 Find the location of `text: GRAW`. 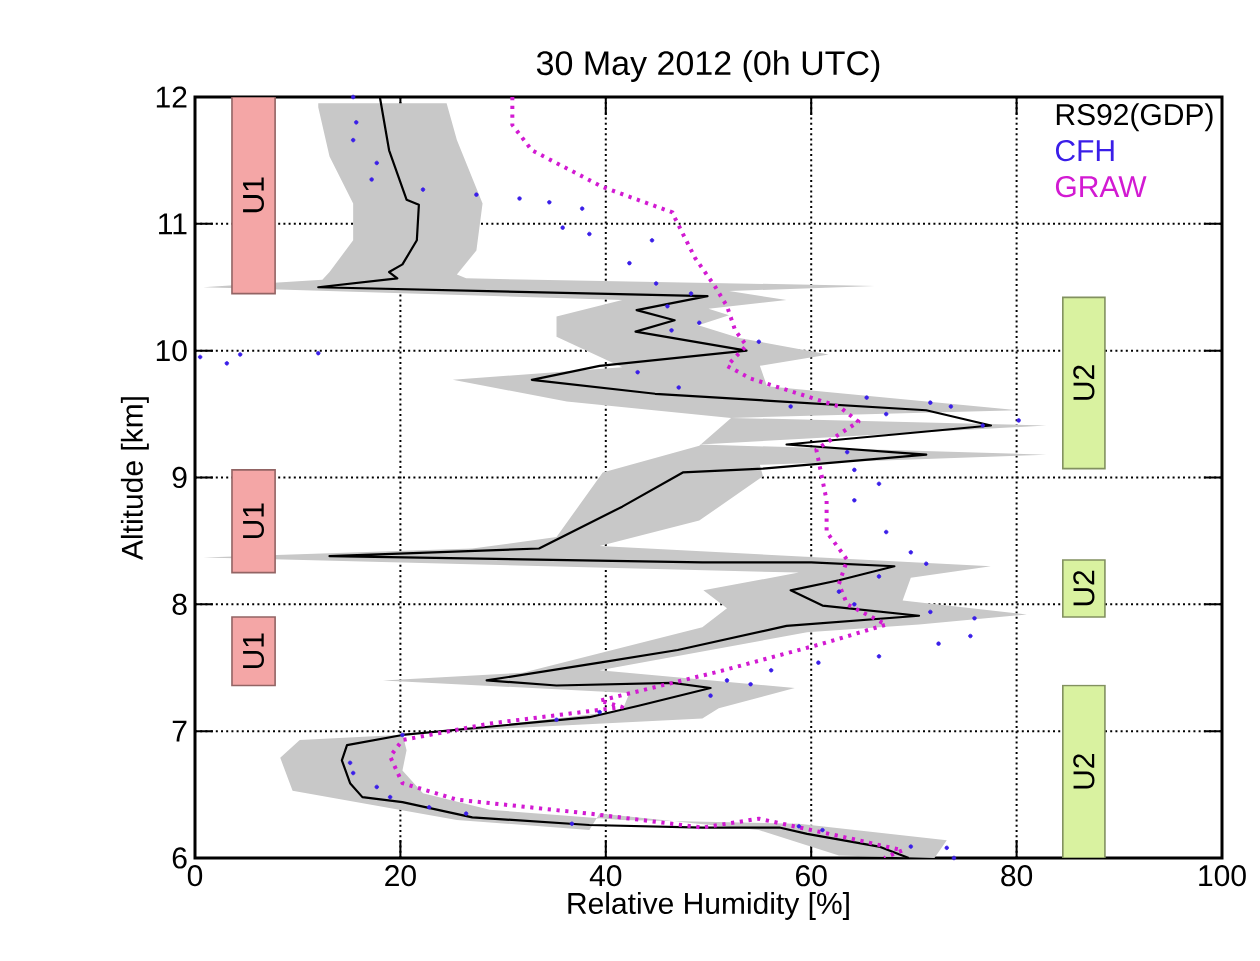

text: GRAW is located at coordinates (1101, 186).